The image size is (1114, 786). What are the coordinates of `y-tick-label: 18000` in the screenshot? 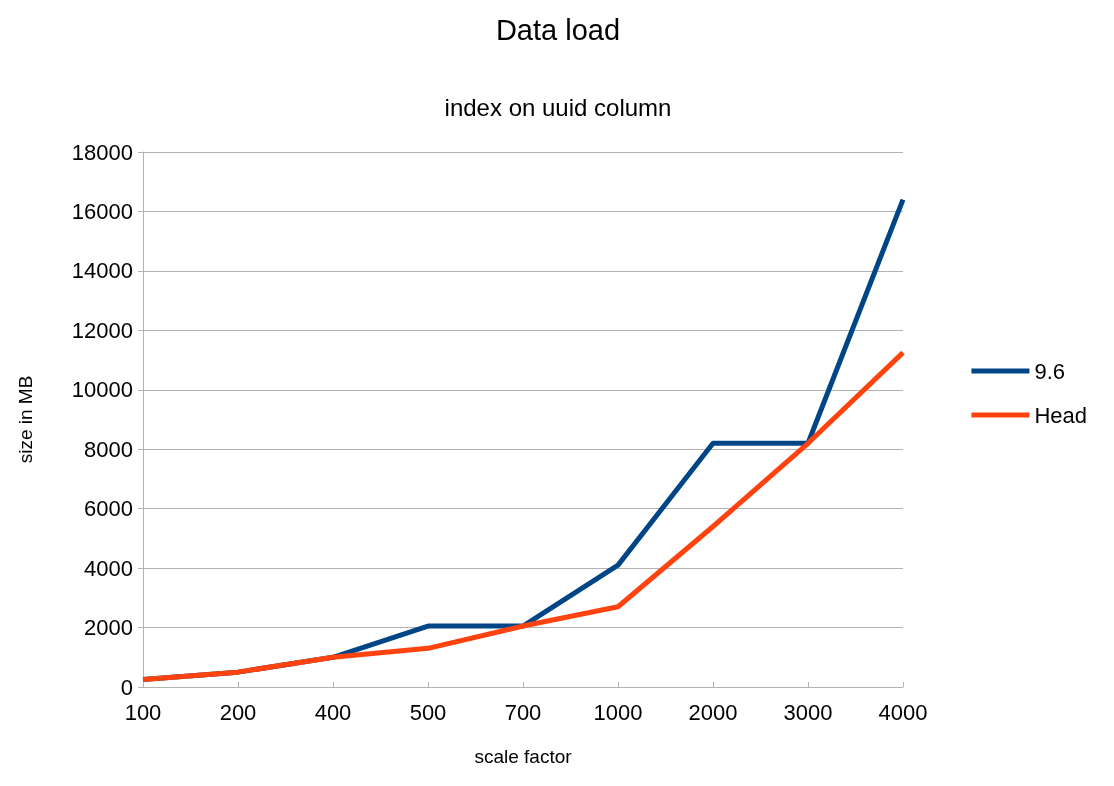 It's located at (102, 152).